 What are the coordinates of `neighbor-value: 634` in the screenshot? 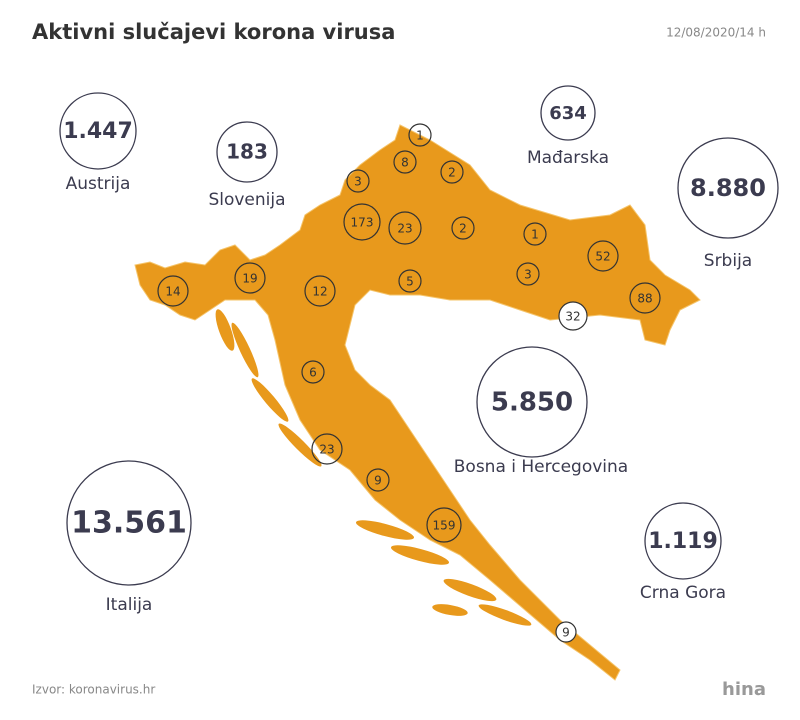 It's located at (568, 113).